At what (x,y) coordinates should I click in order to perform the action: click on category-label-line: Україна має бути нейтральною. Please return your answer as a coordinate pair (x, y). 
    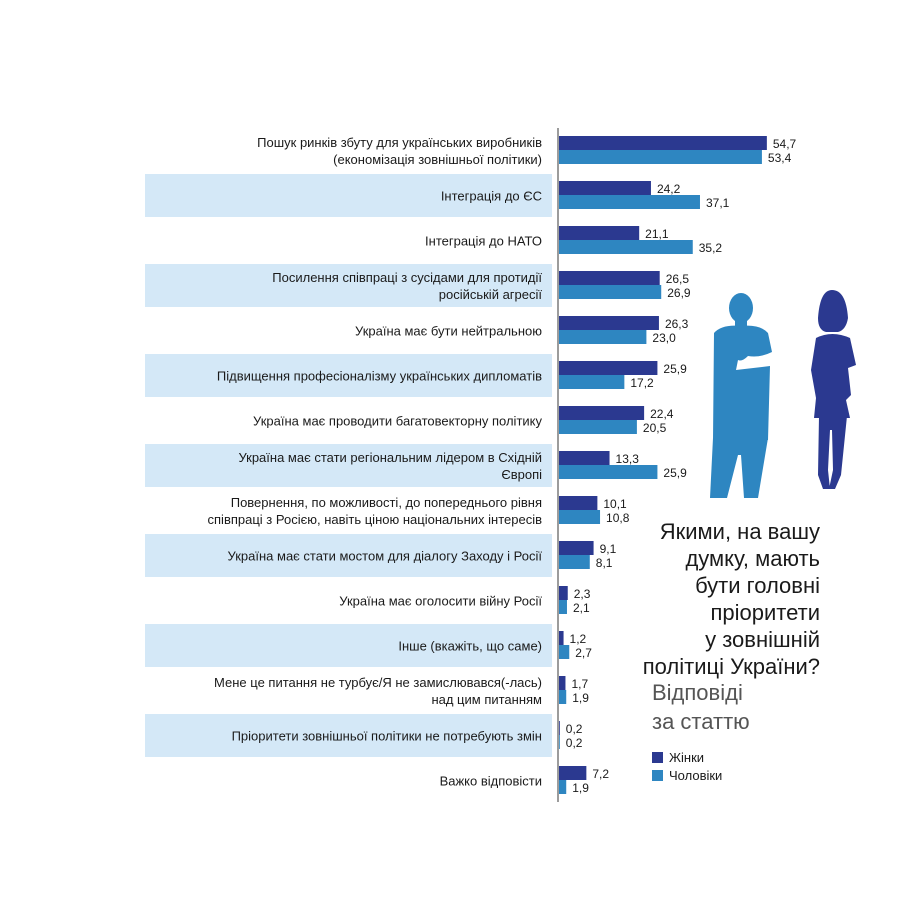
    Looking at the image, I should click on (448, 331).